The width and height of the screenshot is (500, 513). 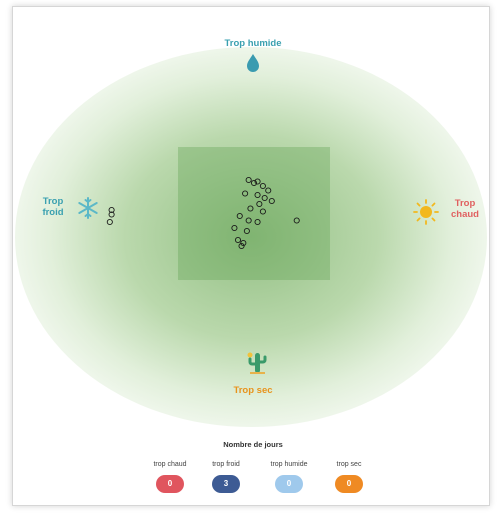 What do you see at coordinates (349, 464) in the screenshot?
I see `legend-label-dry: trop sec` at bounding box center [349, 464].